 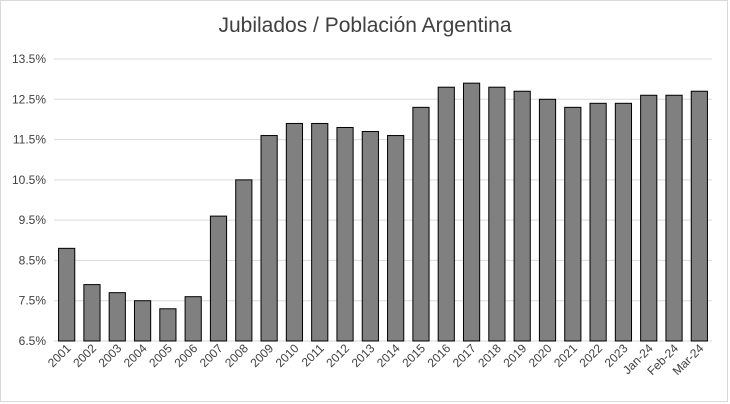 What do you see at coordinates (29, 200) in the screenshot?
I see `y-axis-tick-labels: 6.5% 7.5% 8.5% 9.5% 10.5% 11.5% 12.5% 13.5%` at bounding box center [29, 200].